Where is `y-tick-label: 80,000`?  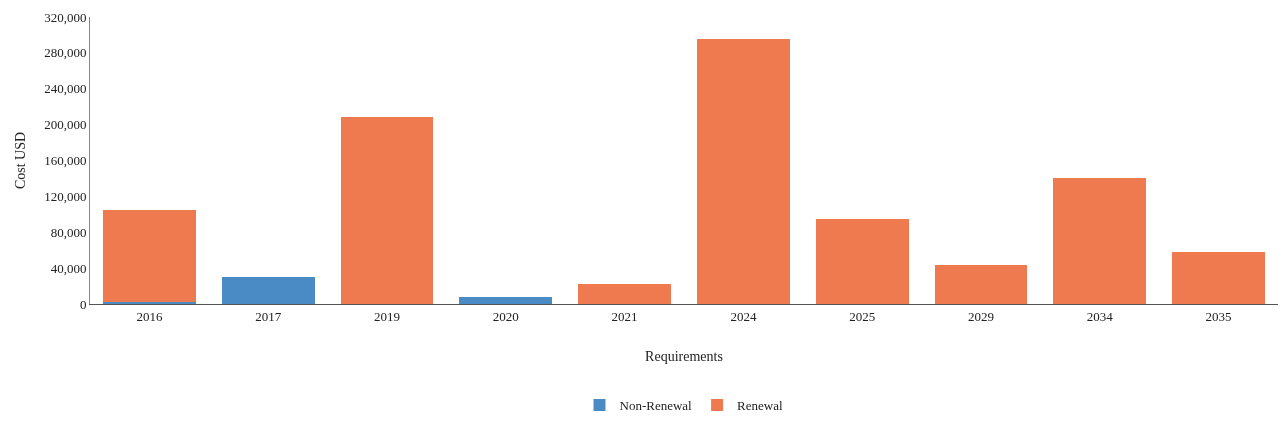 y-tick-label: 80,000 is located at coordinates (68, 232).